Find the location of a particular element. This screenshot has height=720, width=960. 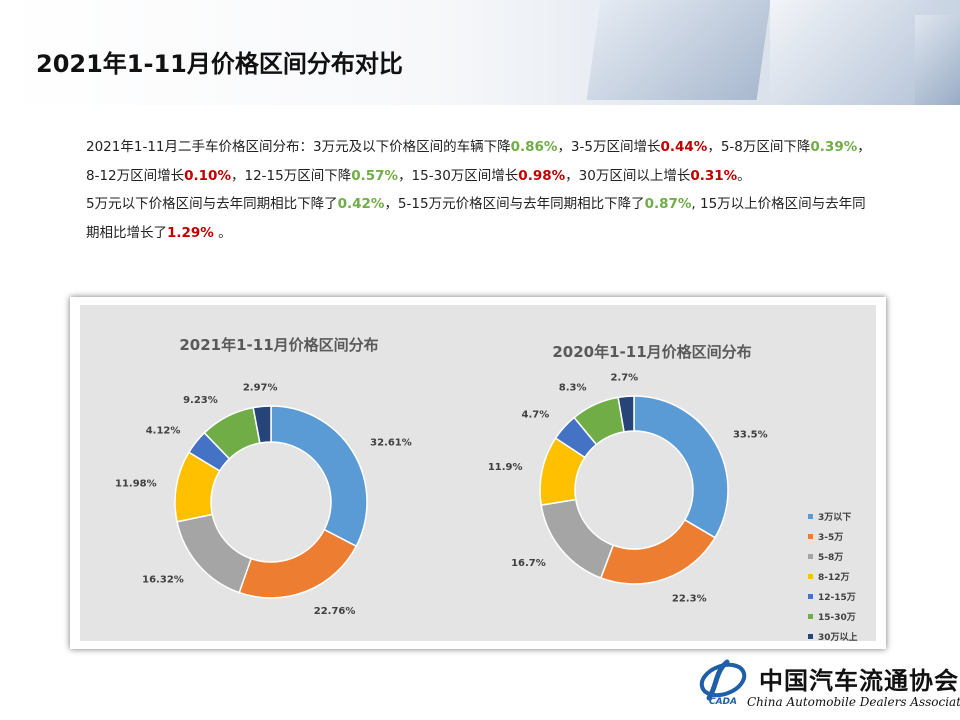

summary-value: 0.57% is located at coordinates (375, 175).